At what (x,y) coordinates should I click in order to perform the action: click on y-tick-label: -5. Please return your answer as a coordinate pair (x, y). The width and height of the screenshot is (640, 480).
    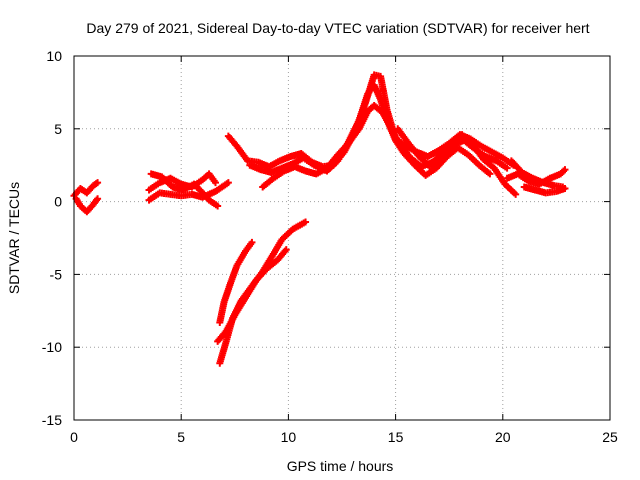
    Looking at the image, I should click on (56, 274).